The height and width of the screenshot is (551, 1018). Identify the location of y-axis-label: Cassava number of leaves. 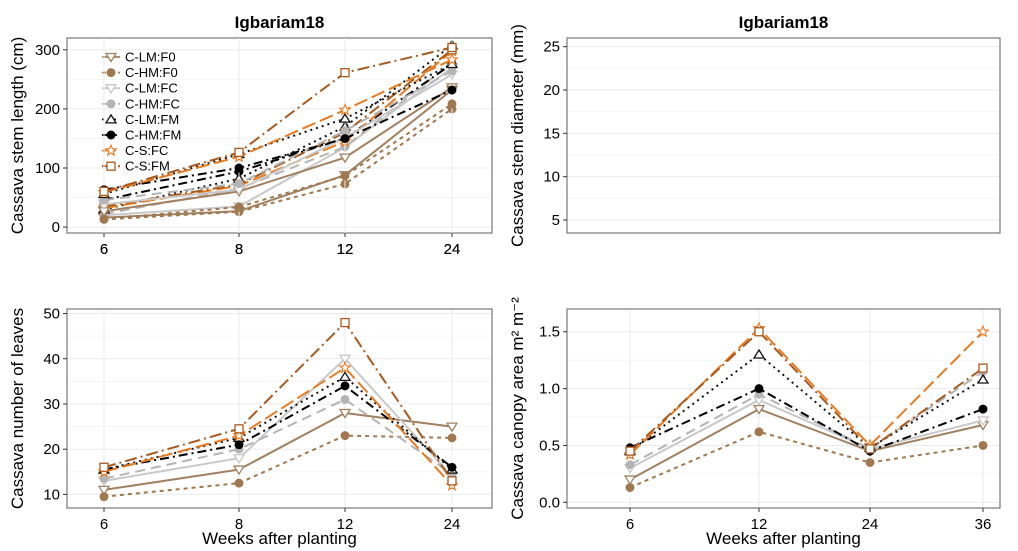
(17, 408).